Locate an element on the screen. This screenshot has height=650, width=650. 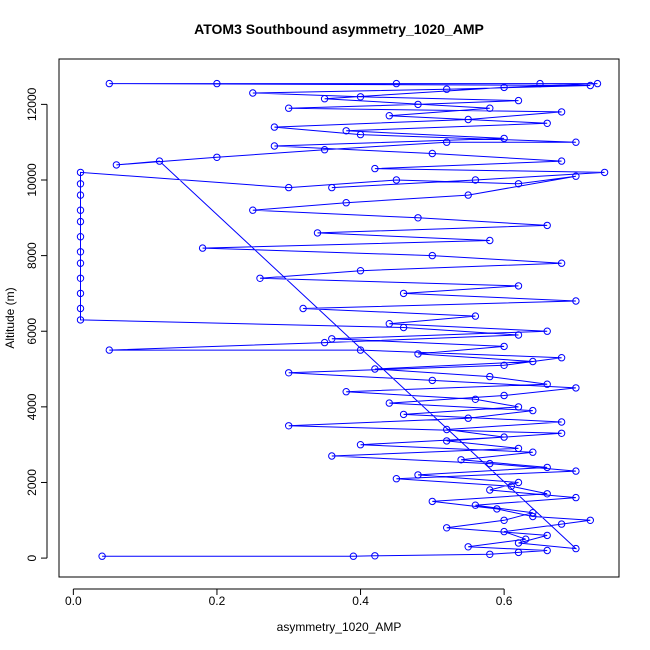
y-tick-label: 0 is located at coordinates (32, 557).